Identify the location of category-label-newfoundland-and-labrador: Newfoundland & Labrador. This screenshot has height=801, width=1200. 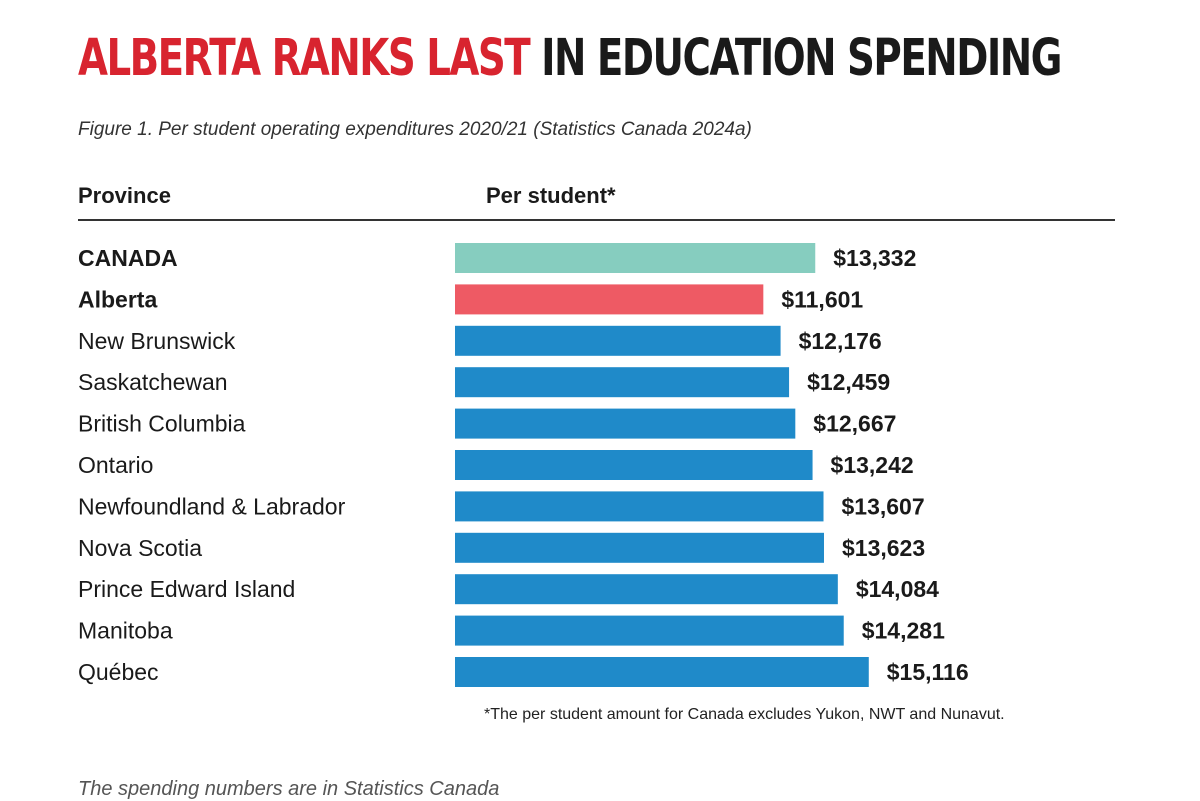
(212, 506).